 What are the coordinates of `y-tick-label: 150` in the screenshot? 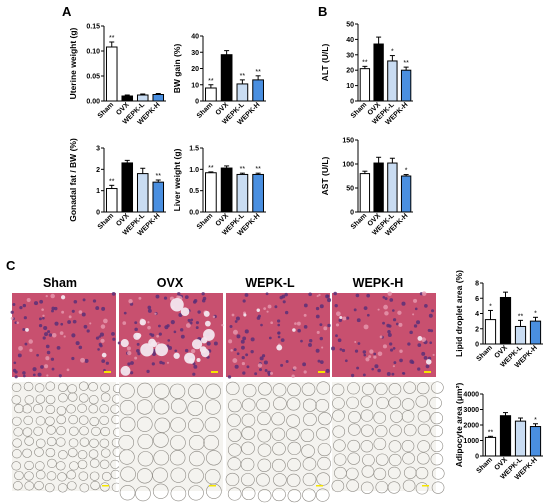 It's located at (348, 141).